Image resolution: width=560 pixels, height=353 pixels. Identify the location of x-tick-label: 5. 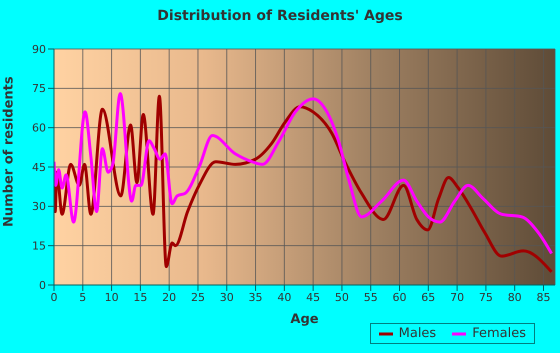
(82, 297).